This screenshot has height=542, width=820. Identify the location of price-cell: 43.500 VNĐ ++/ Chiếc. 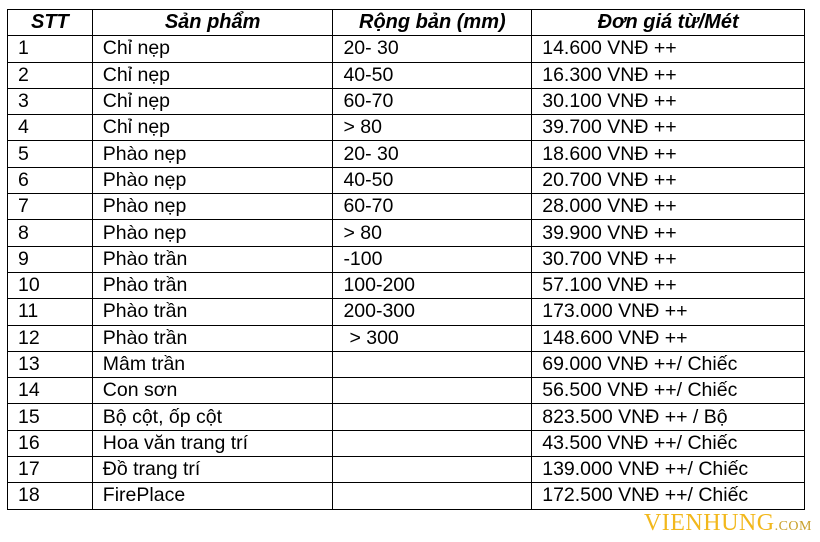
(668, 443).